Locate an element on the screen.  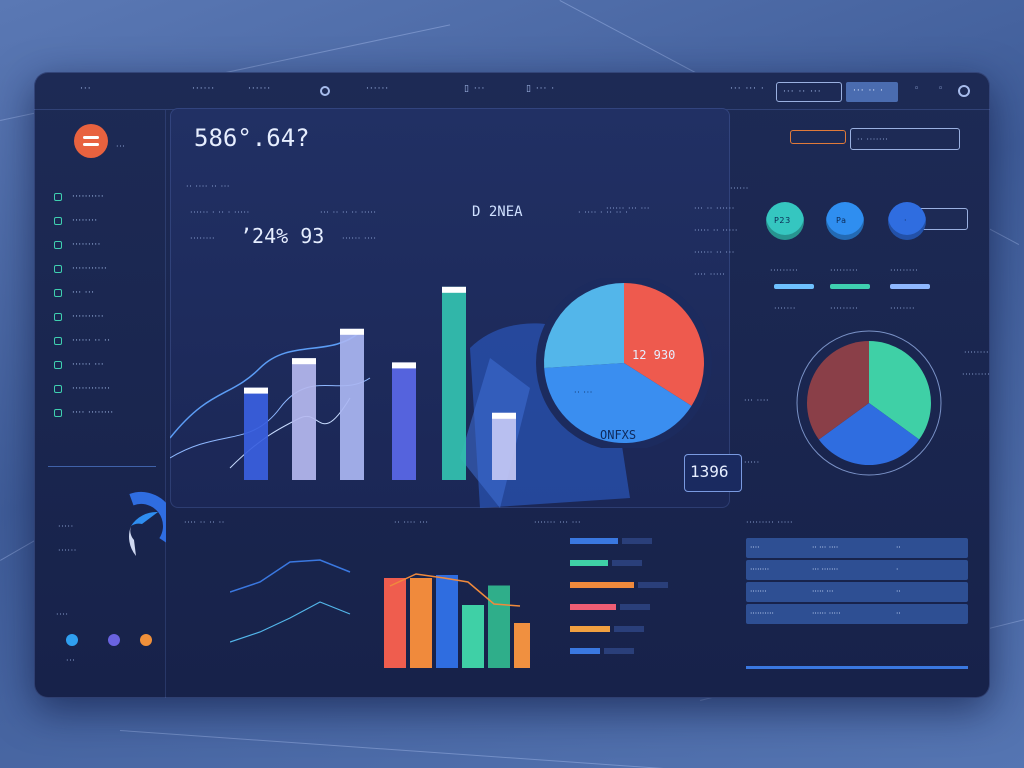
topbar-item: ··· is located at coordinates (86, 89).